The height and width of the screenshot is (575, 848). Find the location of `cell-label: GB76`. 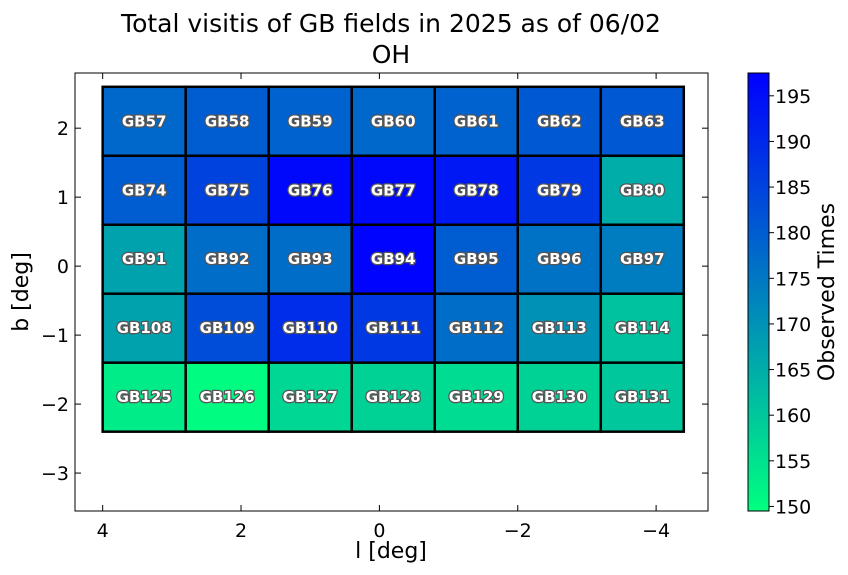

cell-label: GB76 is located at coordinates (310, 190).